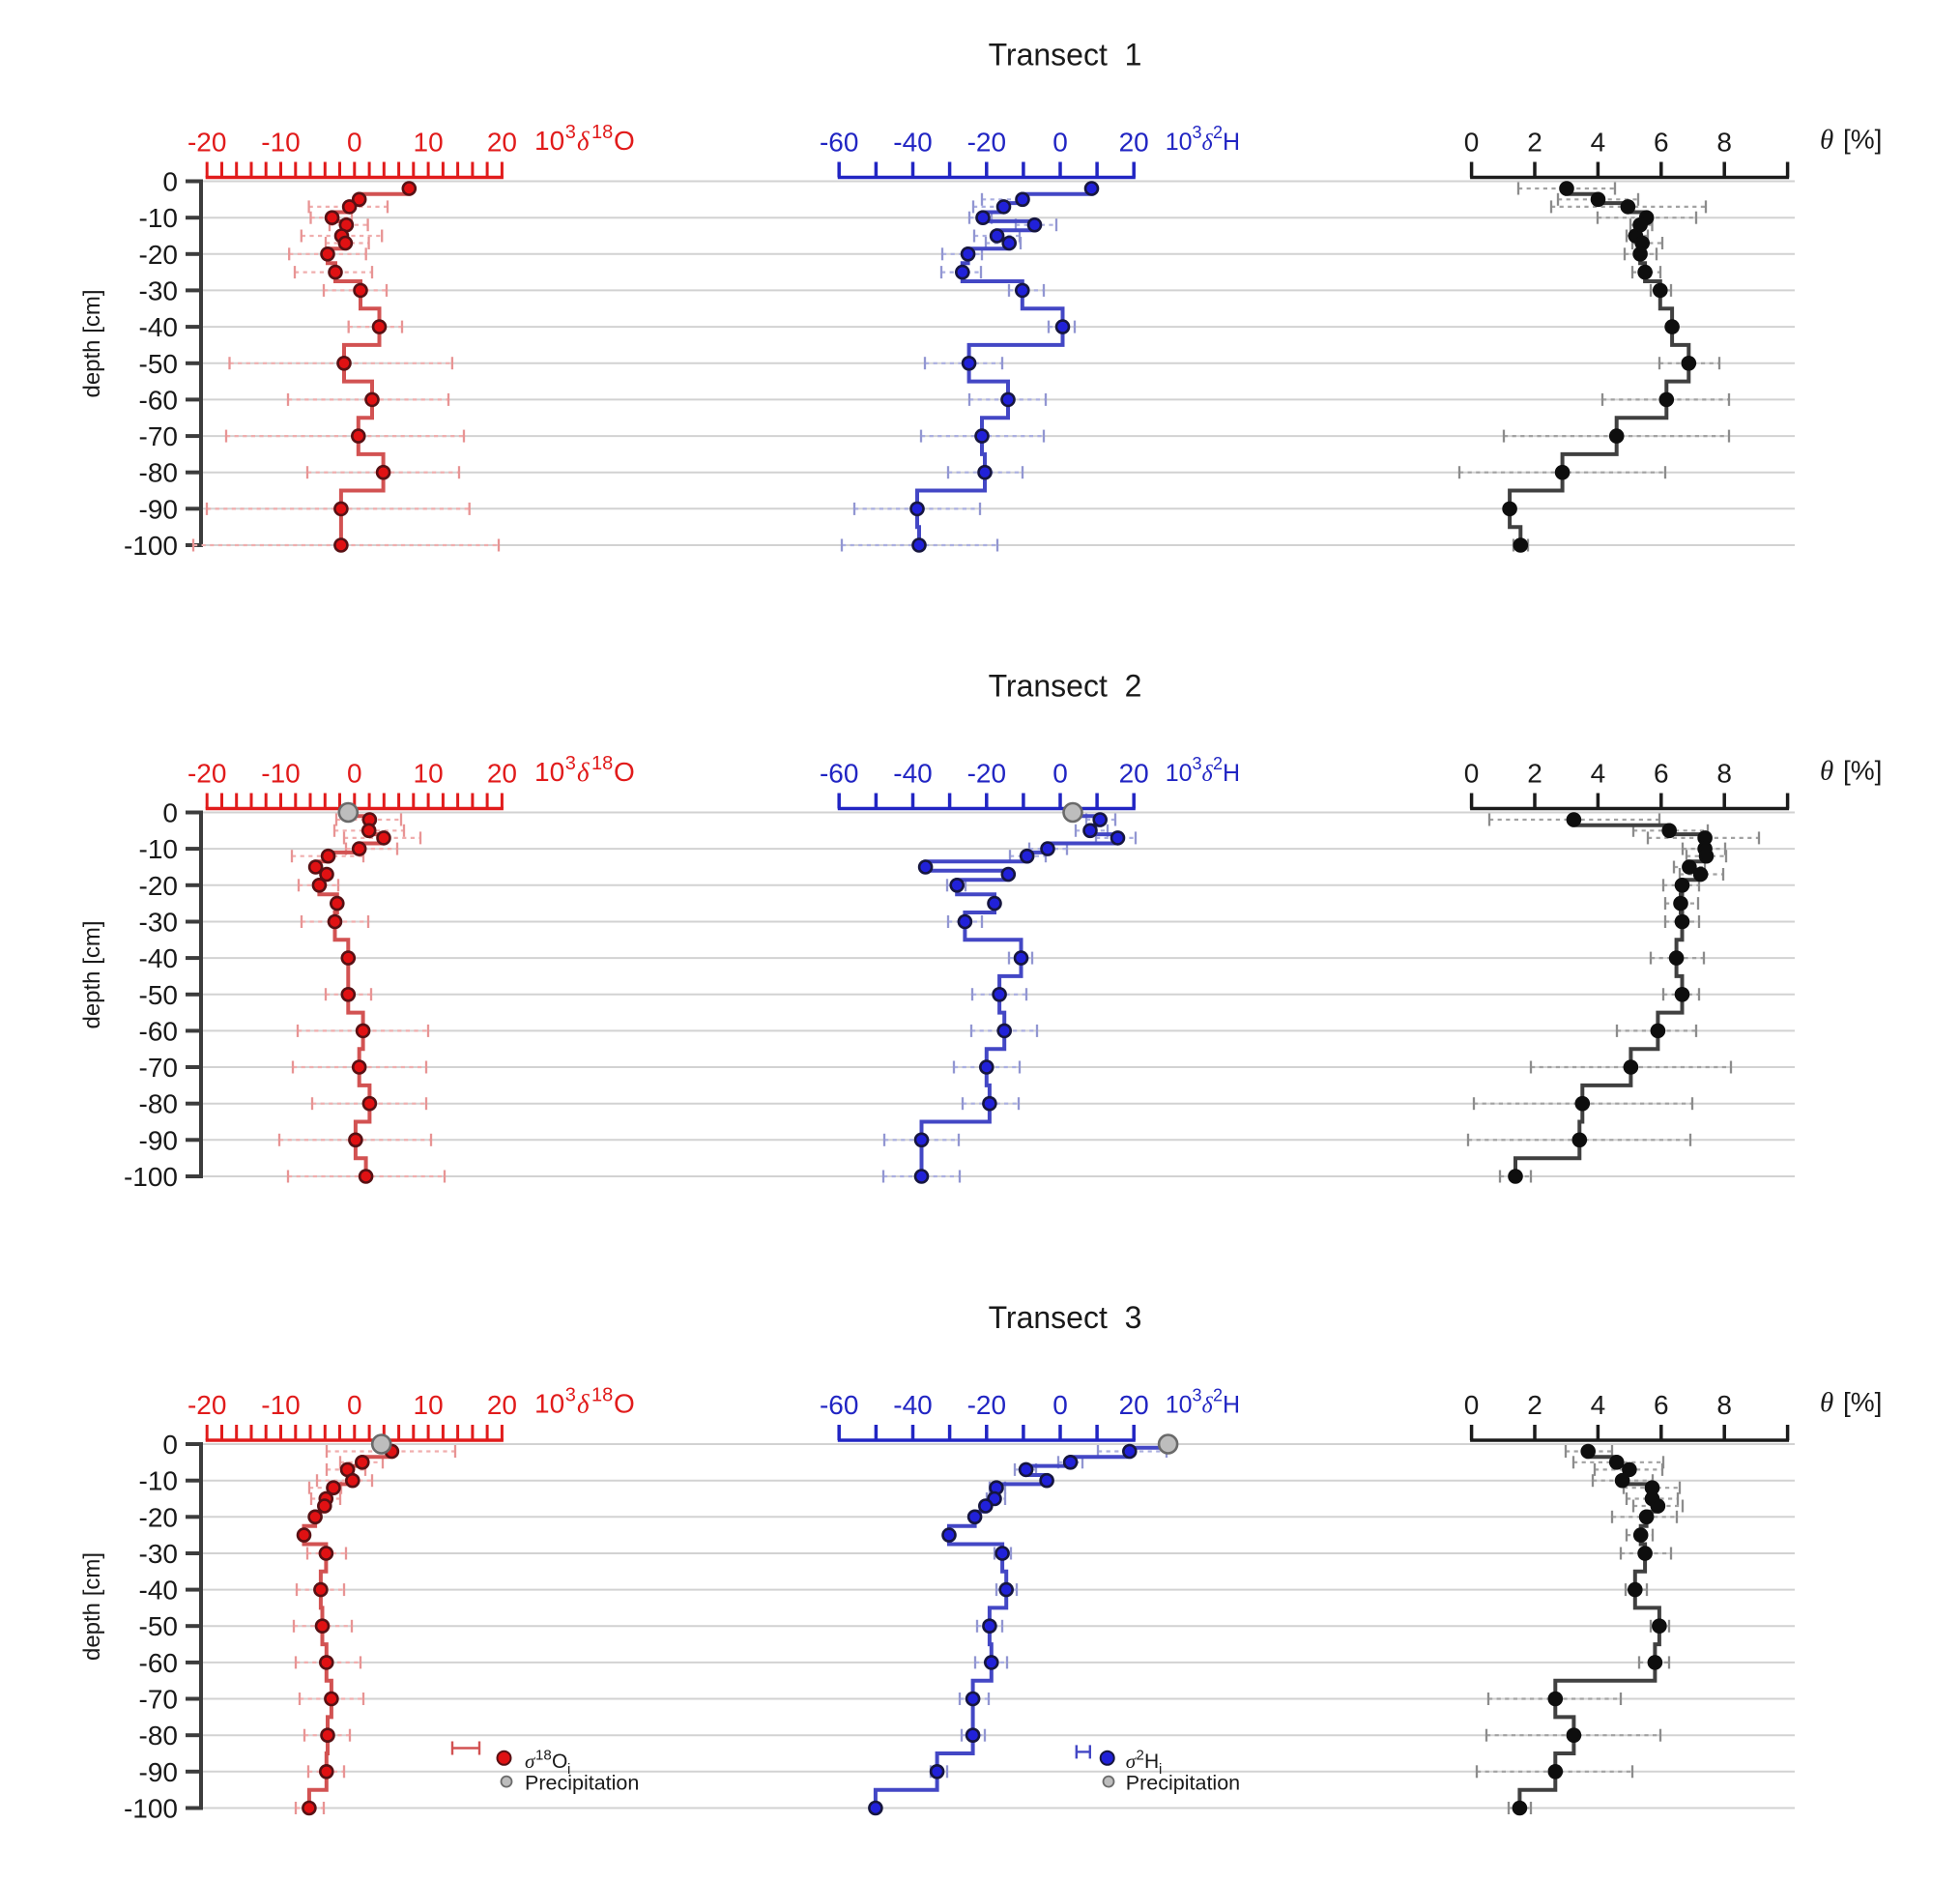  I want to click on svg-text: Transect 3, so click(1065, 1318).